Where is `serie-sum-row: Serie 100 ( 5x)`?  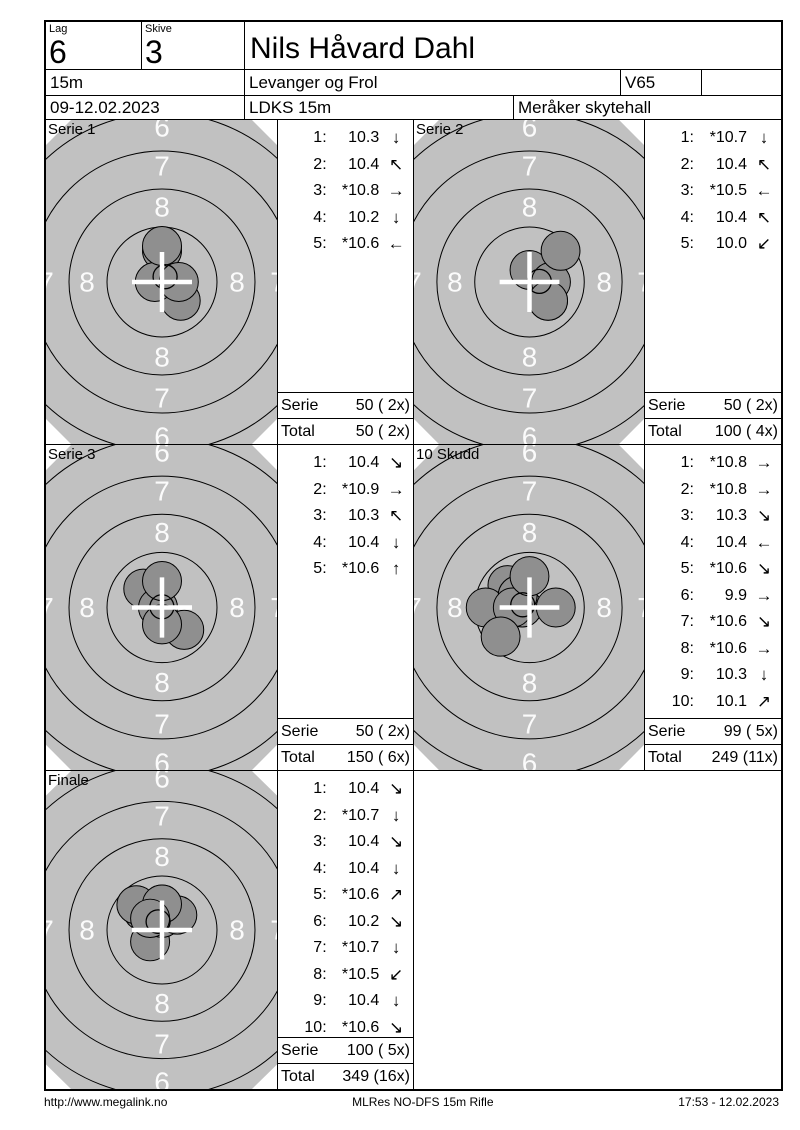
serie-sum-row: Serie 100 ( 5x) is located at coordinates (345, 1050).